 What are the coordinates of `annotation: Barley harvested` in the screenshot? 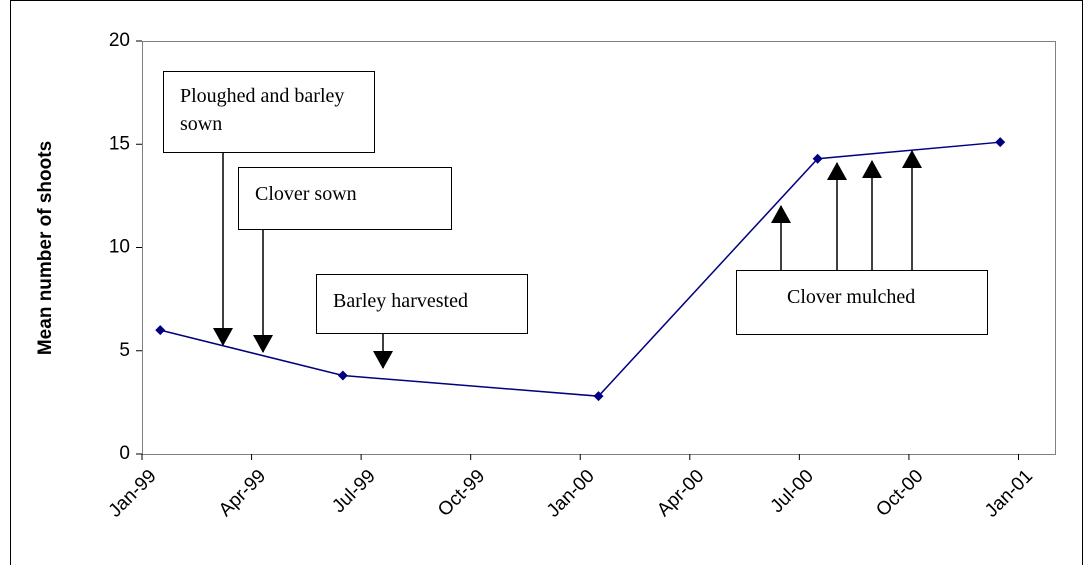 It's located at (422, 304).